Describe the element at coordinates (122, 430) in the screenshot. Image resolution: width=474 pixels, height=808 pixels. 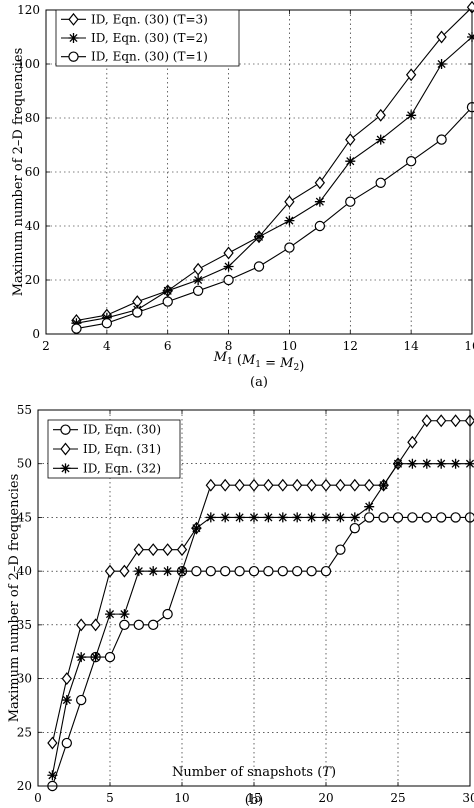
I see `legend-label: ID, Eqn. (30)` at that location.